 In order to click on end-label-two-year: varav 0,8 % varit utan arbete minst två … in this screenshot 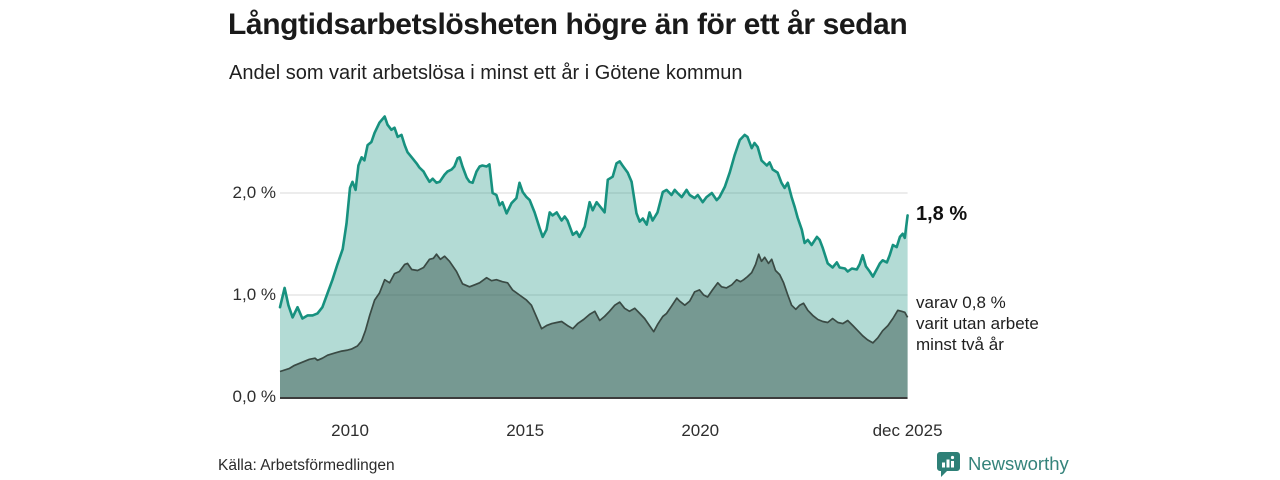, I will do `click(977, 323)`.